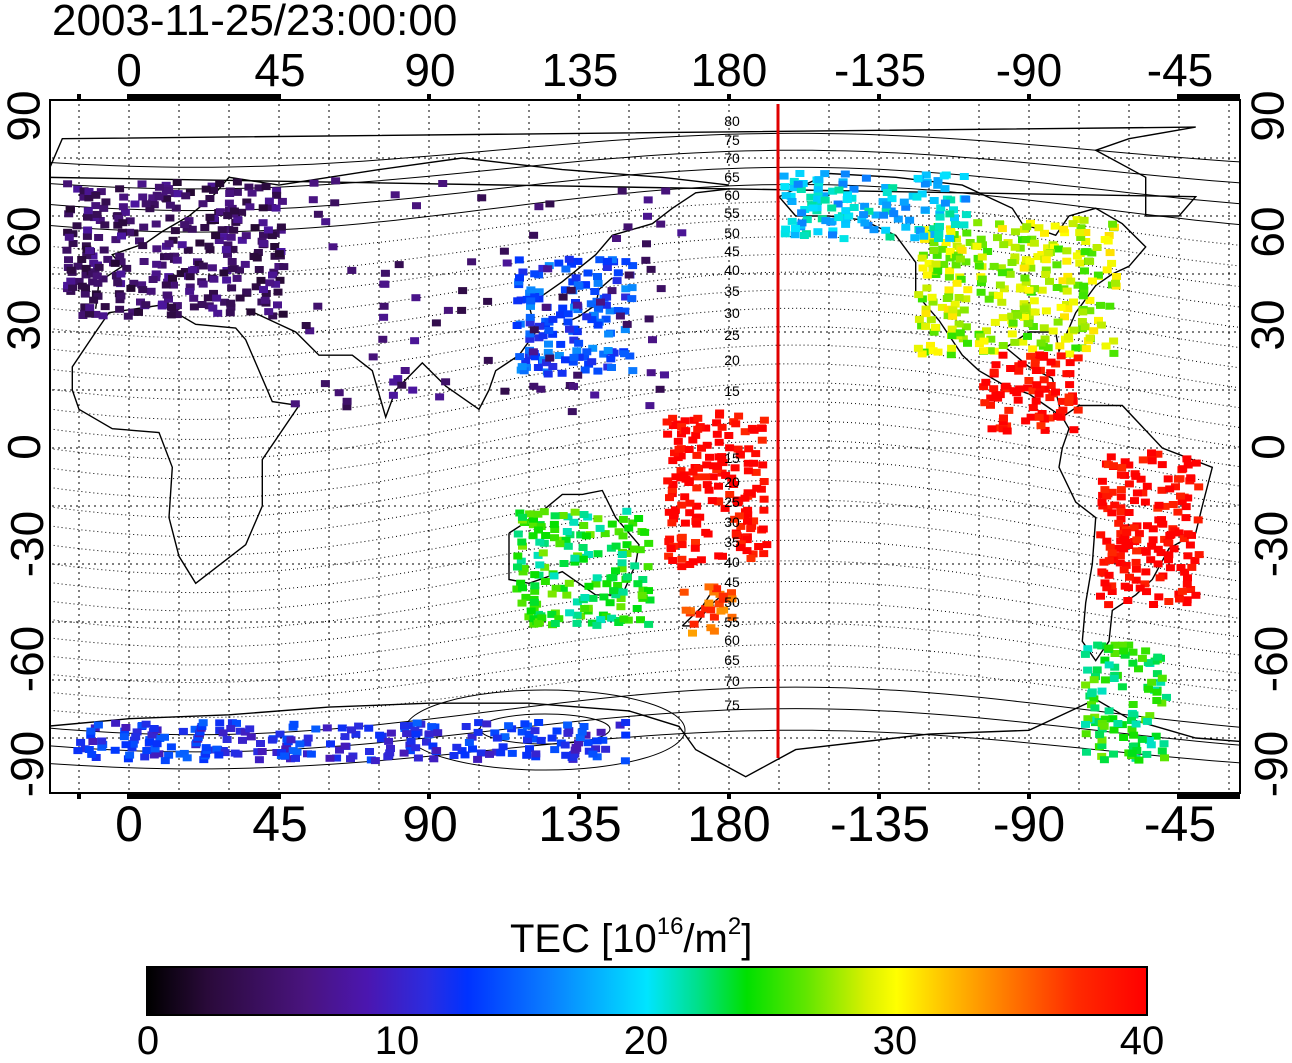  I want to click on frame-tick, so click(1179, 97).